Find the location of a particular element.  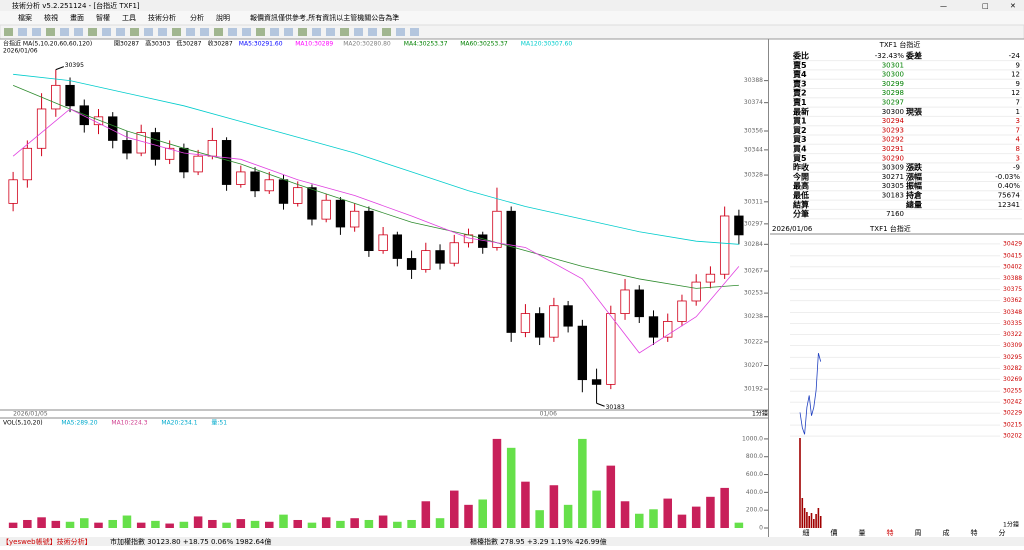

menu-item: 說明 is located at coordinates (223, 17).